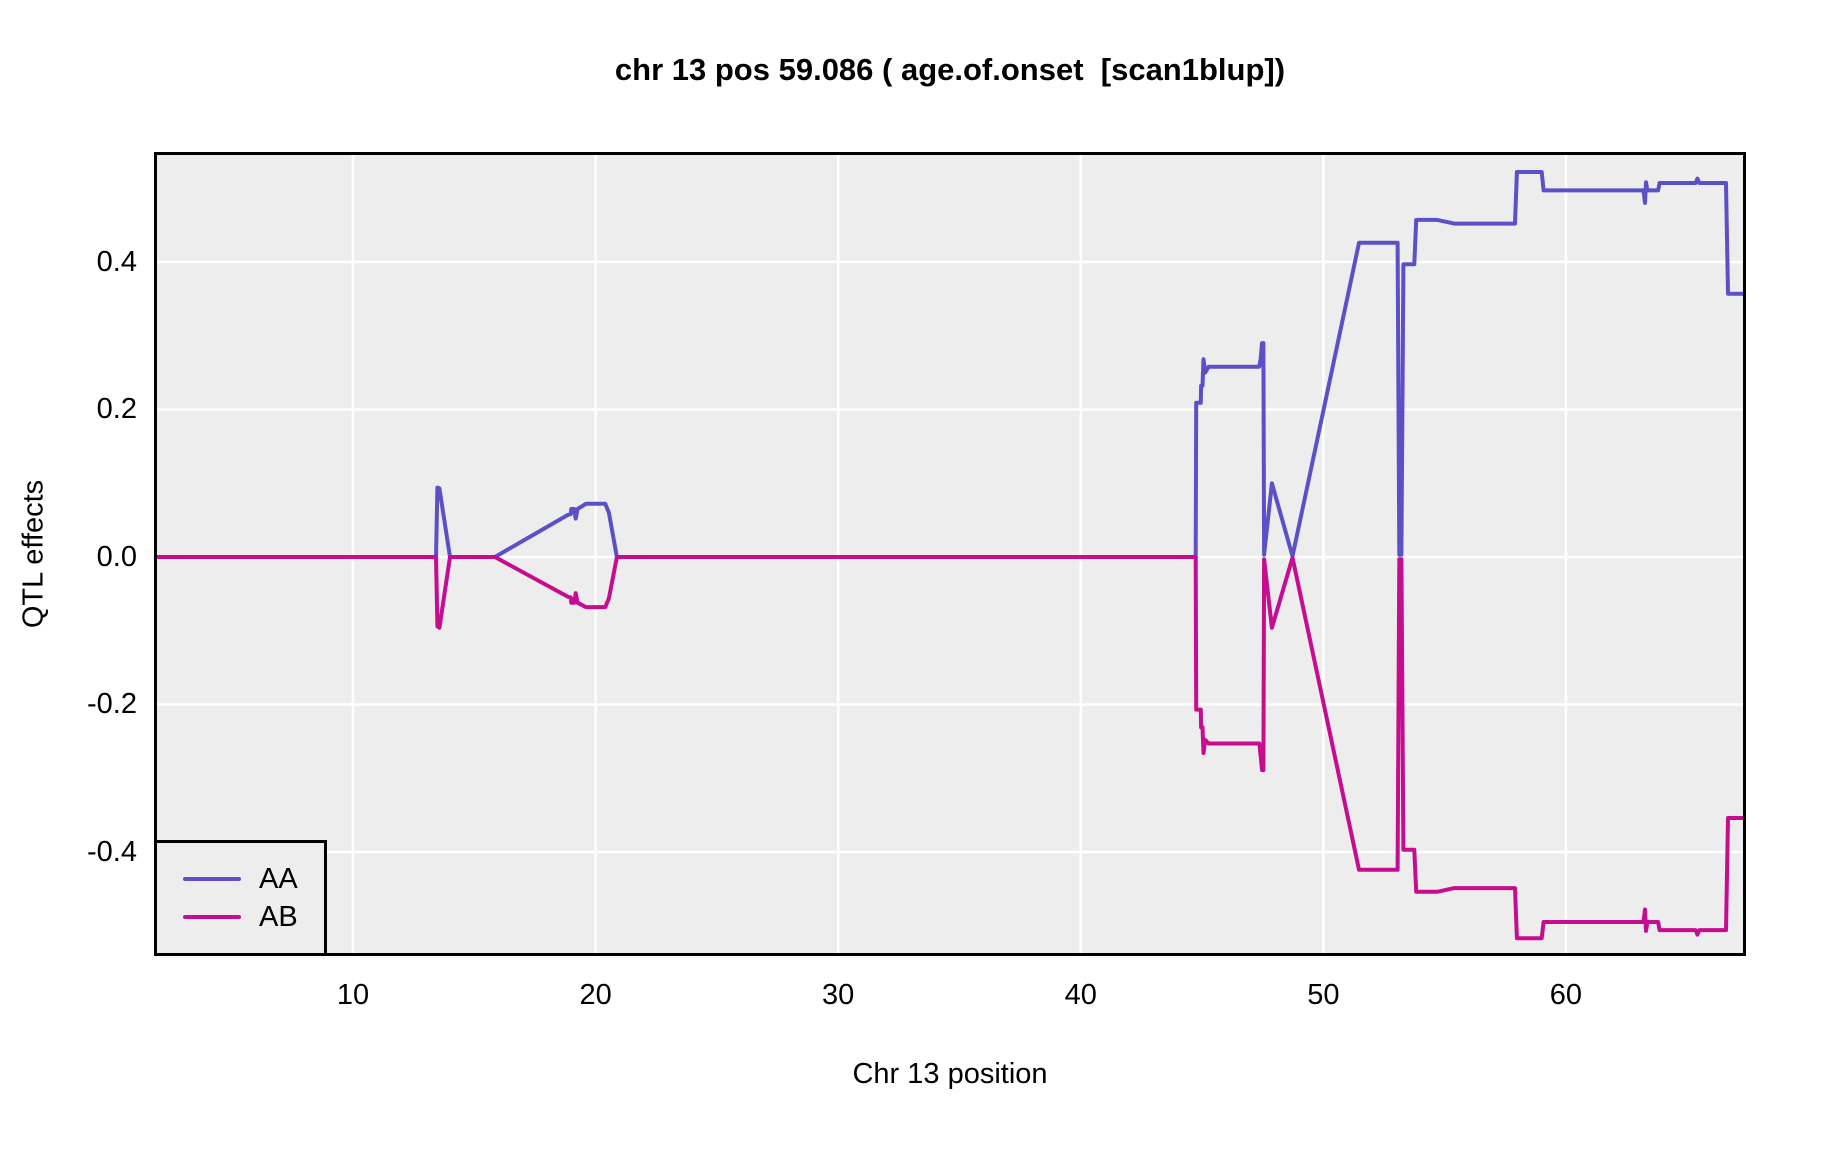 Image resolution: width=1824 pixels, height=1152 pixels. Describe the element at coordinates (278, 916) in the screenshot. I see `legend-label-ab: AB` at that location.